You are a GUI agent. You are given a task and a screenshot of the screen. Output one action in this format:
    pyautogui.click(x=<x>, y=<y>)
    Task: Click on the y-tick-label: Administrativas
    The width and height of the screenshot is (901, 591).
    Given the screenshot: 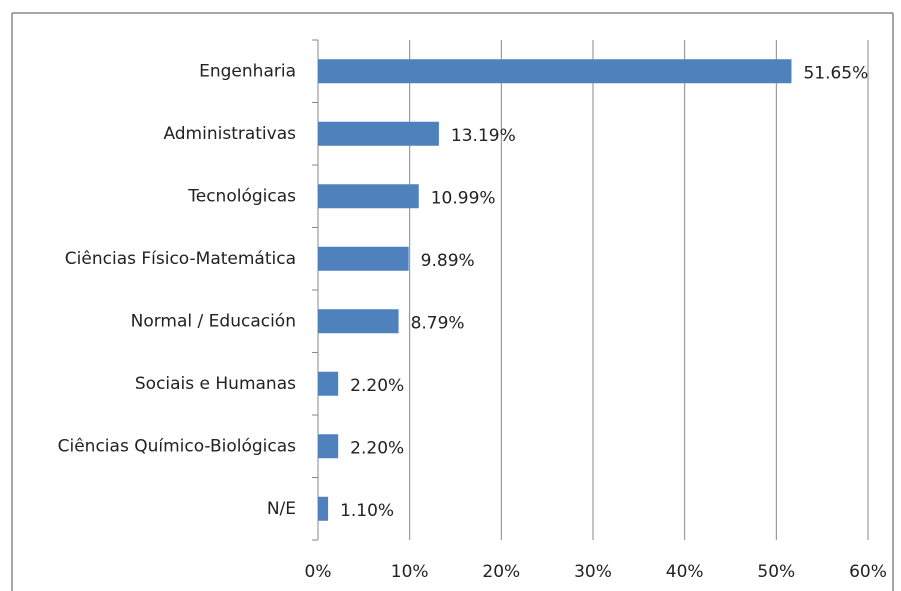 What is the action you would take?
    pyautogui.click(x=229, y=134)
    